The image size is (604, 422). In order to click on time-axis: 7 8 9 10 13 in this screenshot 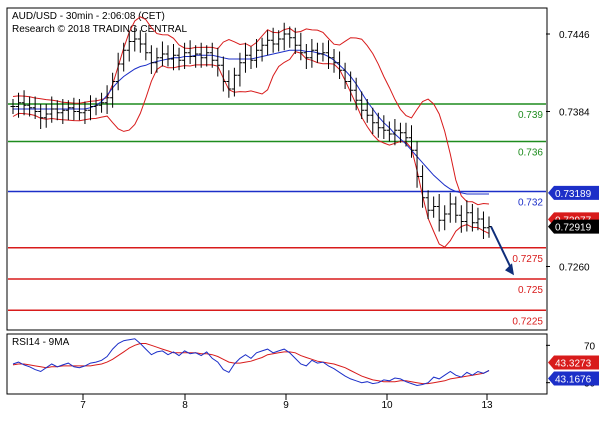, I will do `click(286, 402)`.